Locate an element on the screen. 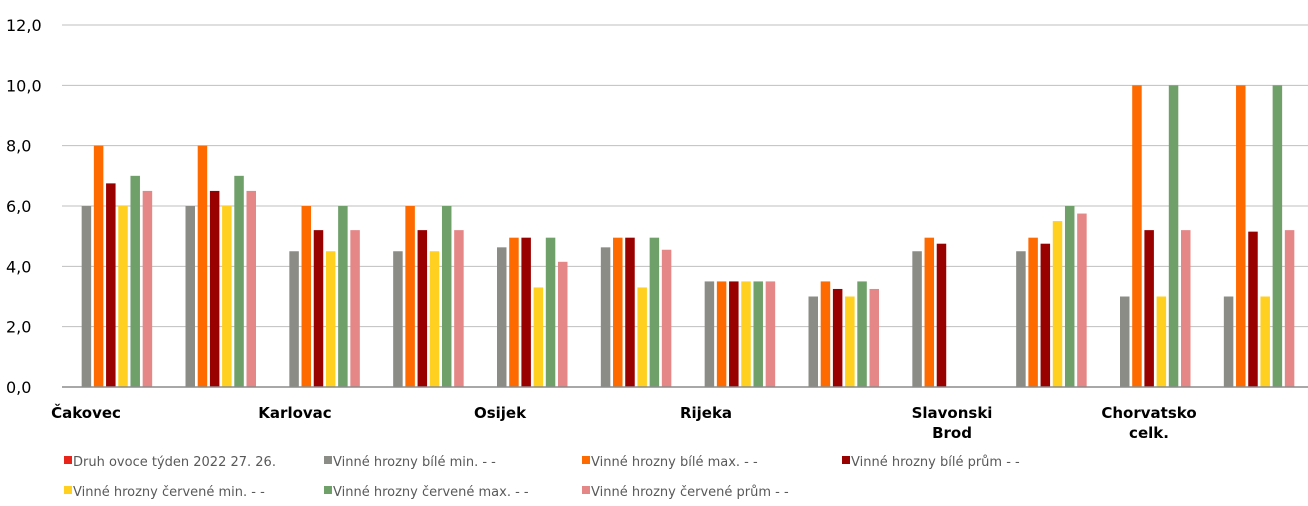 This screenshot has height=506, width=1308. y-tick-label: 10,0 is located at coordinates (24, 85).